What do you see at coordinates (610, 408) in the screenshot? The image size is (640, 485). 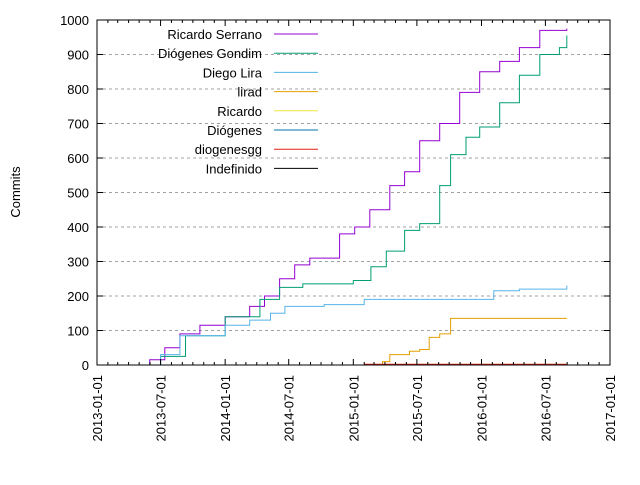 I see `x-tick-label: 2017-01-01` at bounding box center [610, 408].